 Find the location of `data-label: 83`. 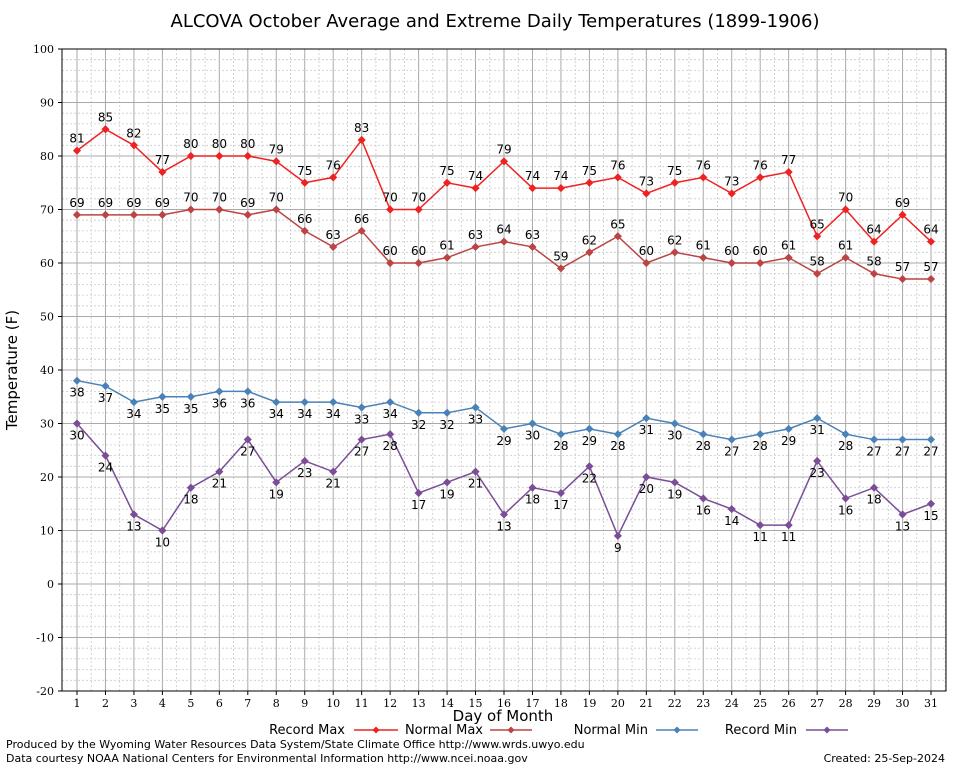

data-label: 83 is located at coordinates (361, 128).